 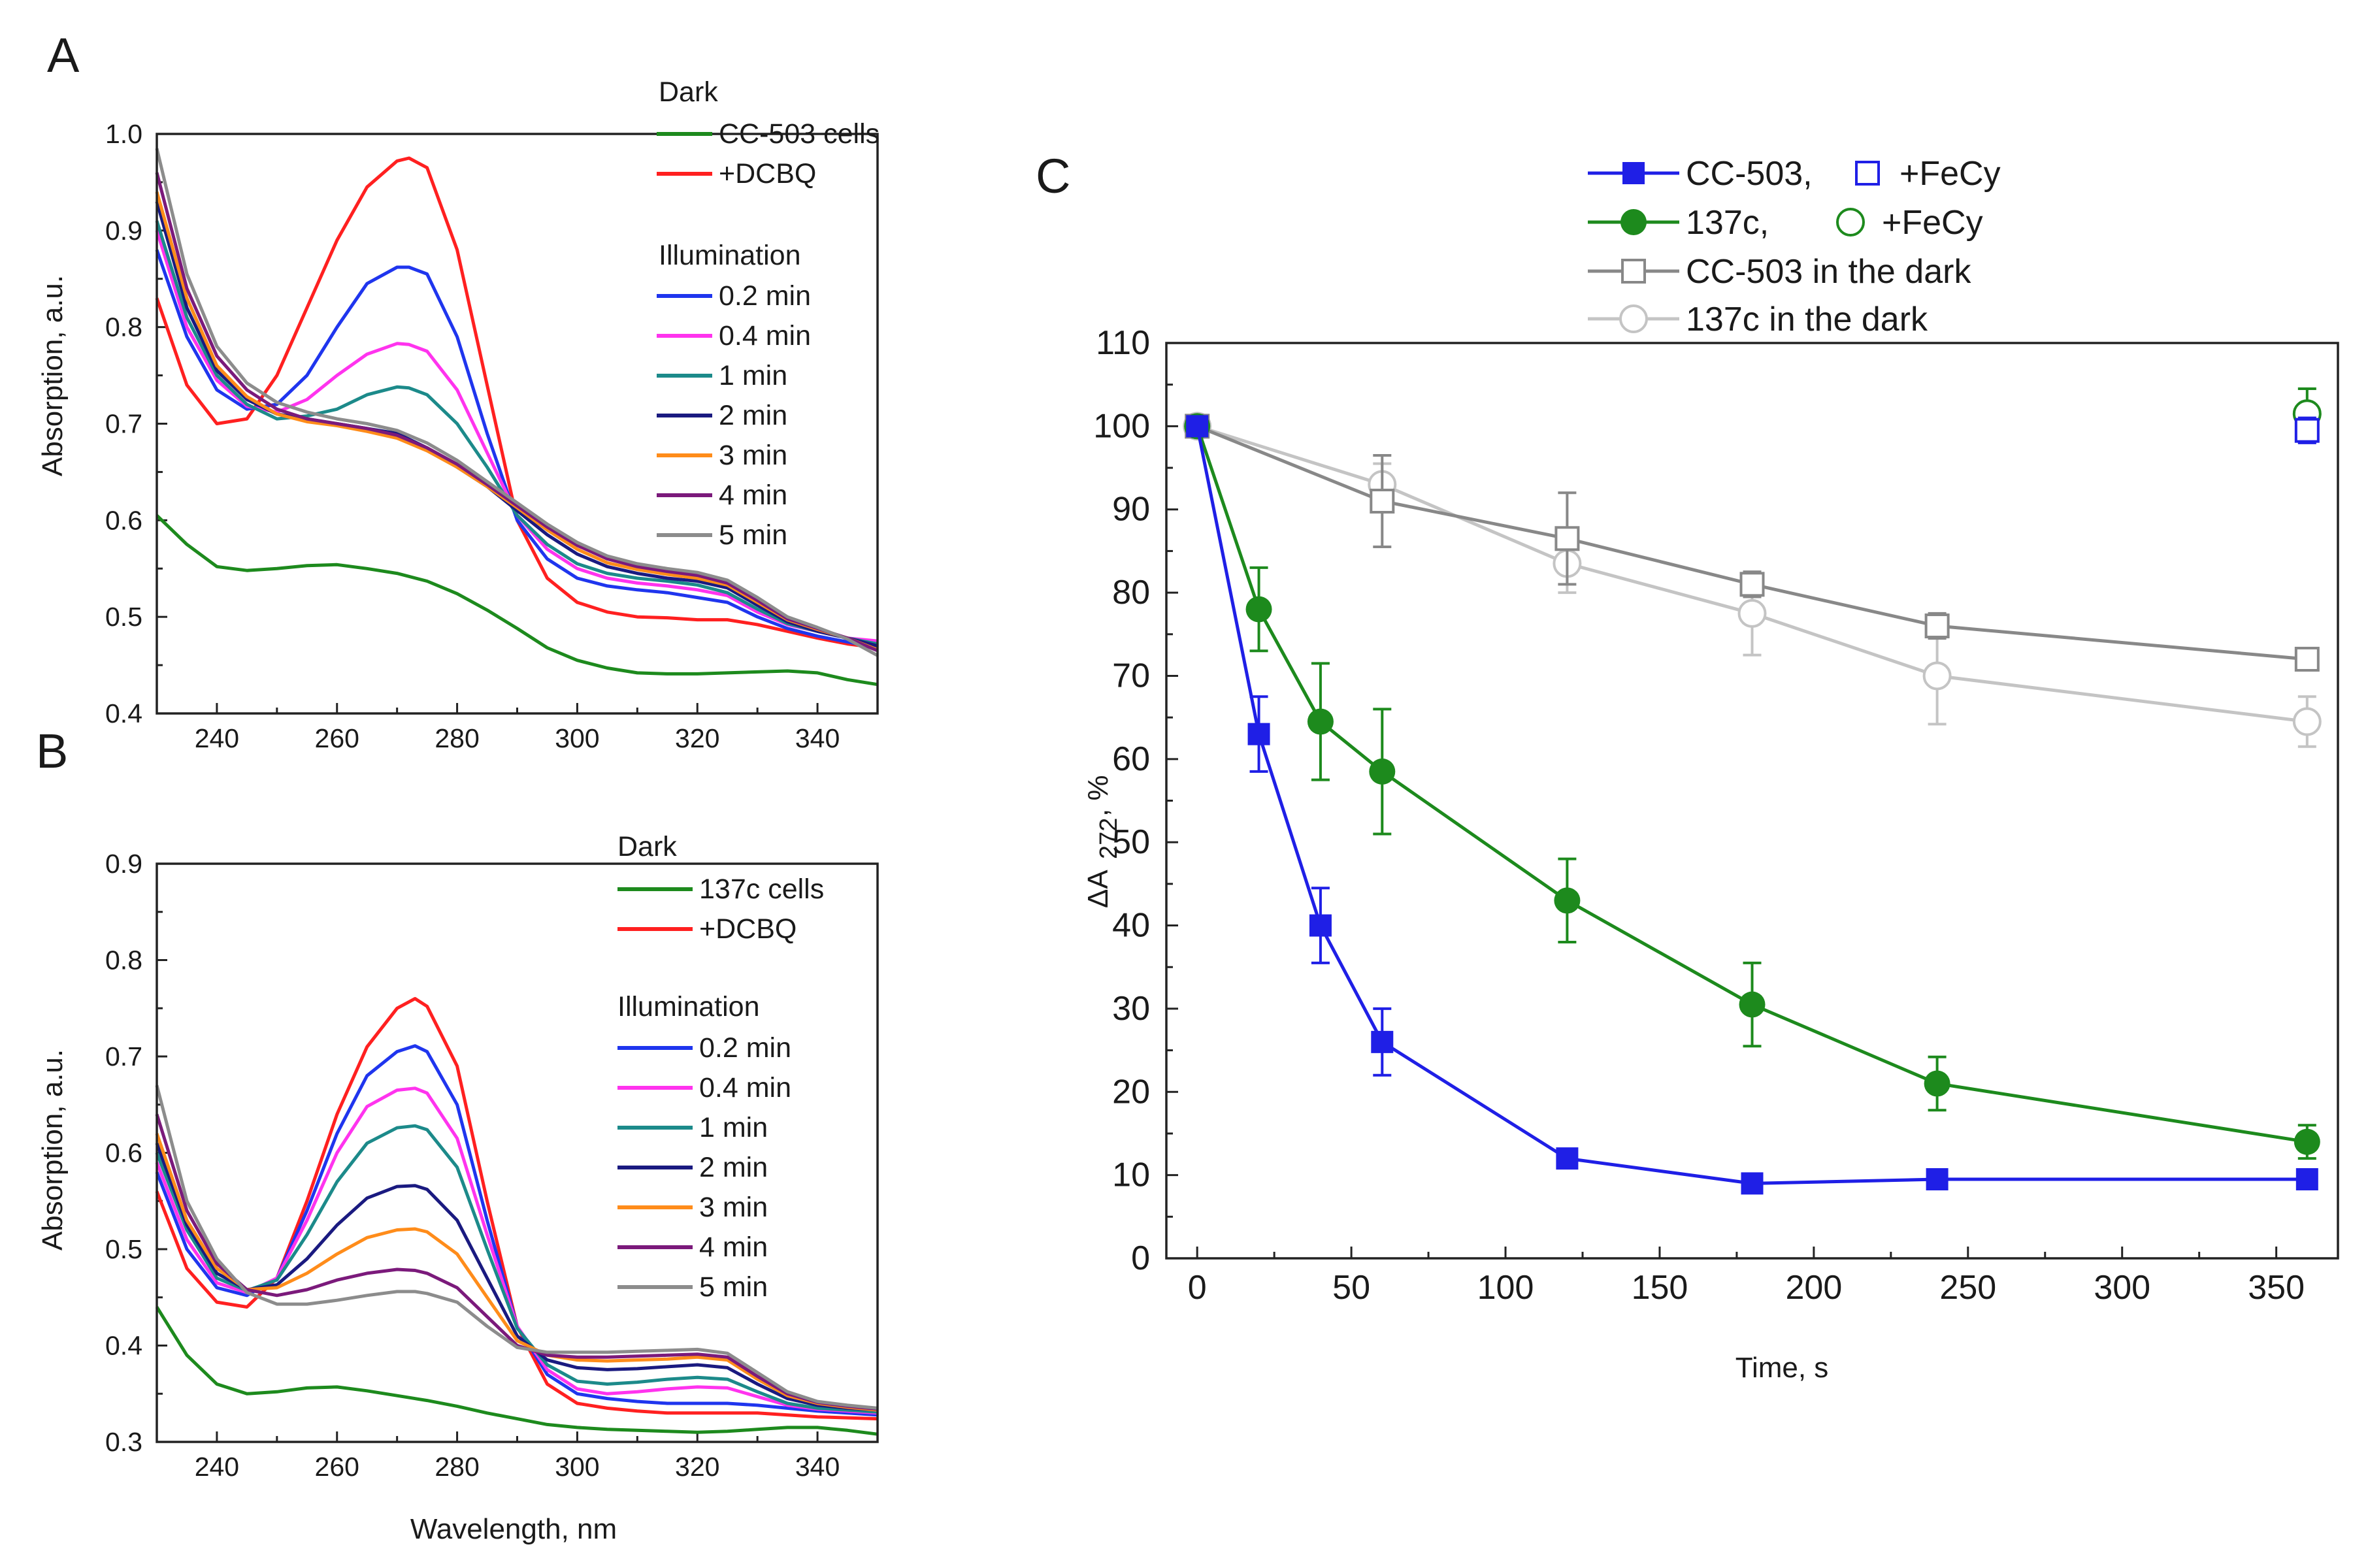 I want to click on a-x-tick-label: 240, so click(x=217, y=738).